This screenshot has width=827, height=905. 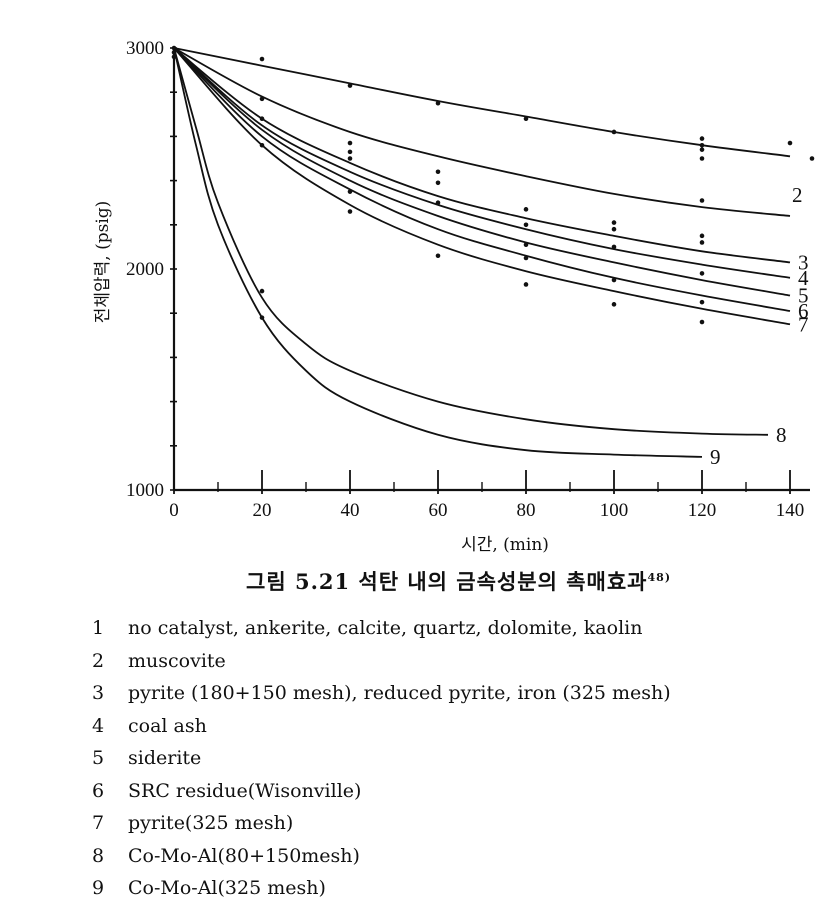 I want to click on legend-item: 4 coal ash, so click(x=381, y=726).